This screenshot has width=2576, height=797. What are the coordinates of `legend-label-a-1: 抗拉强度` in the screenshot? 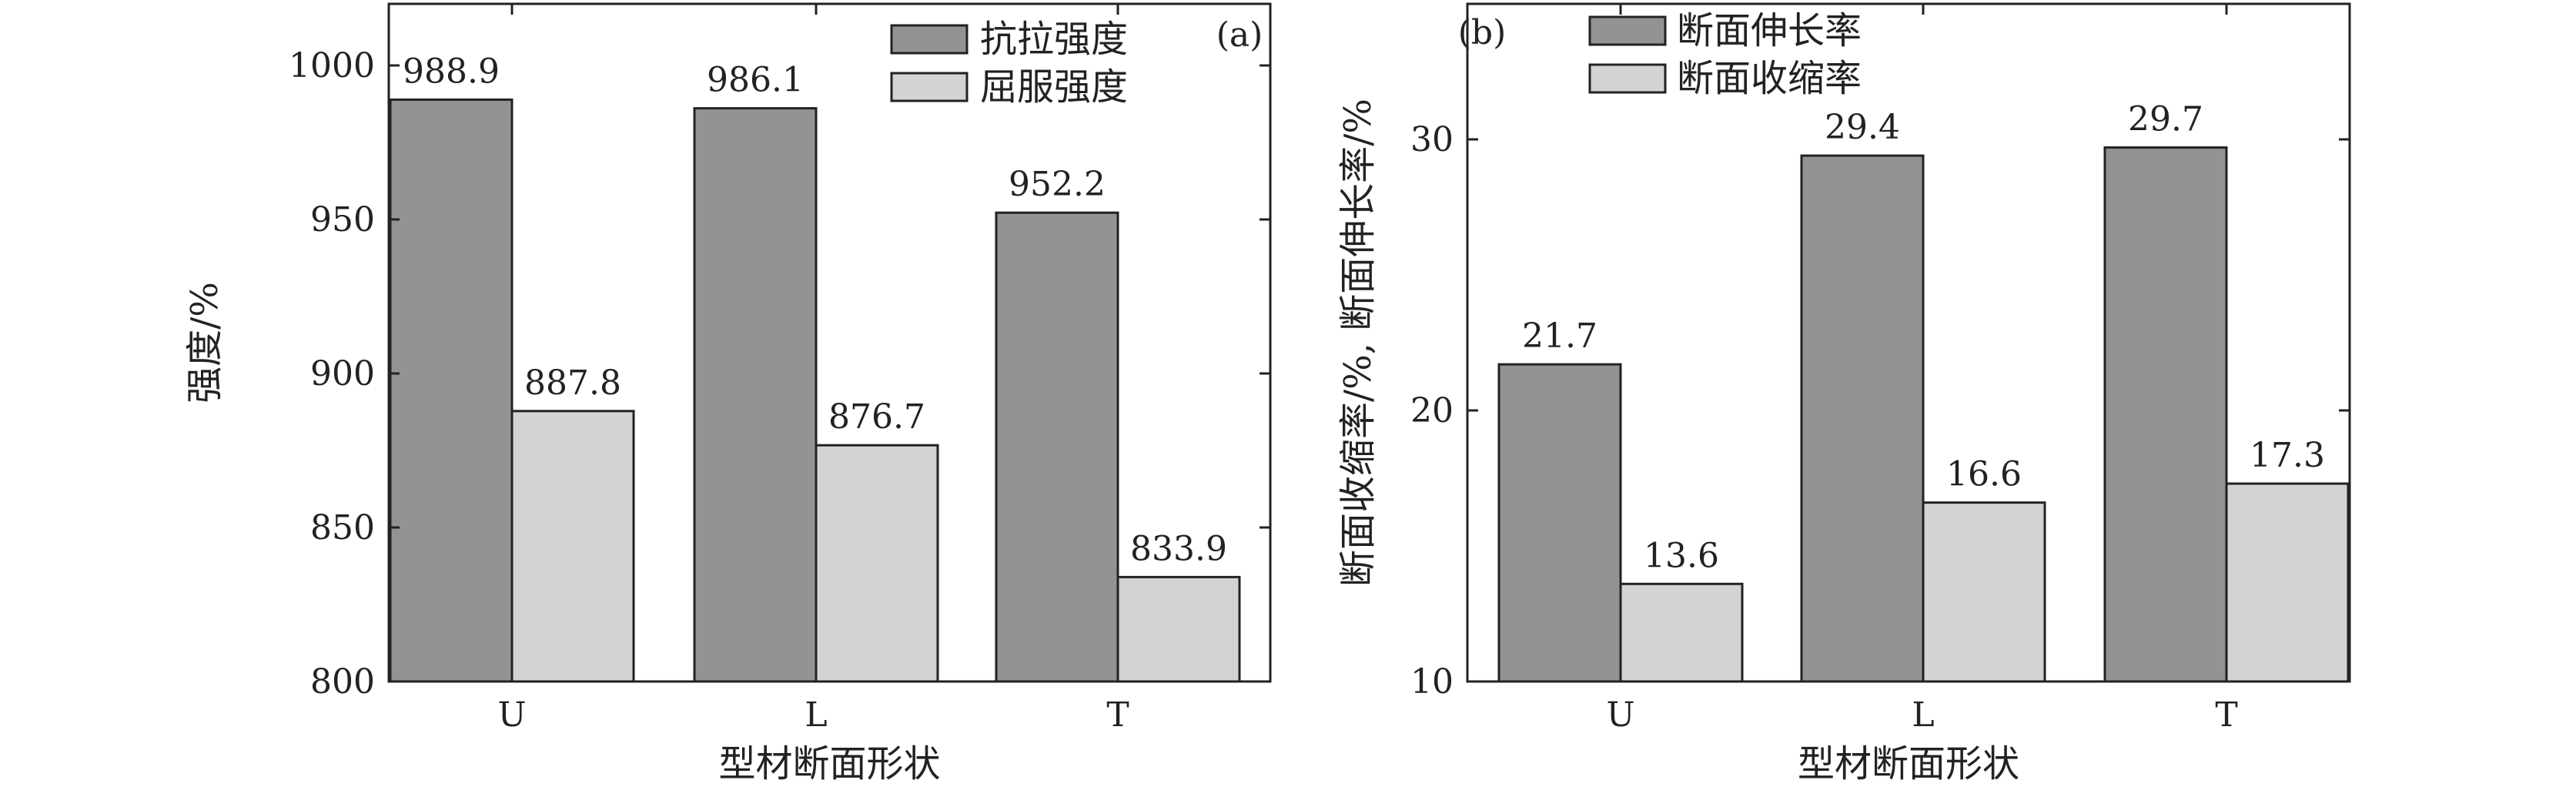 It's located at (1054, 39).